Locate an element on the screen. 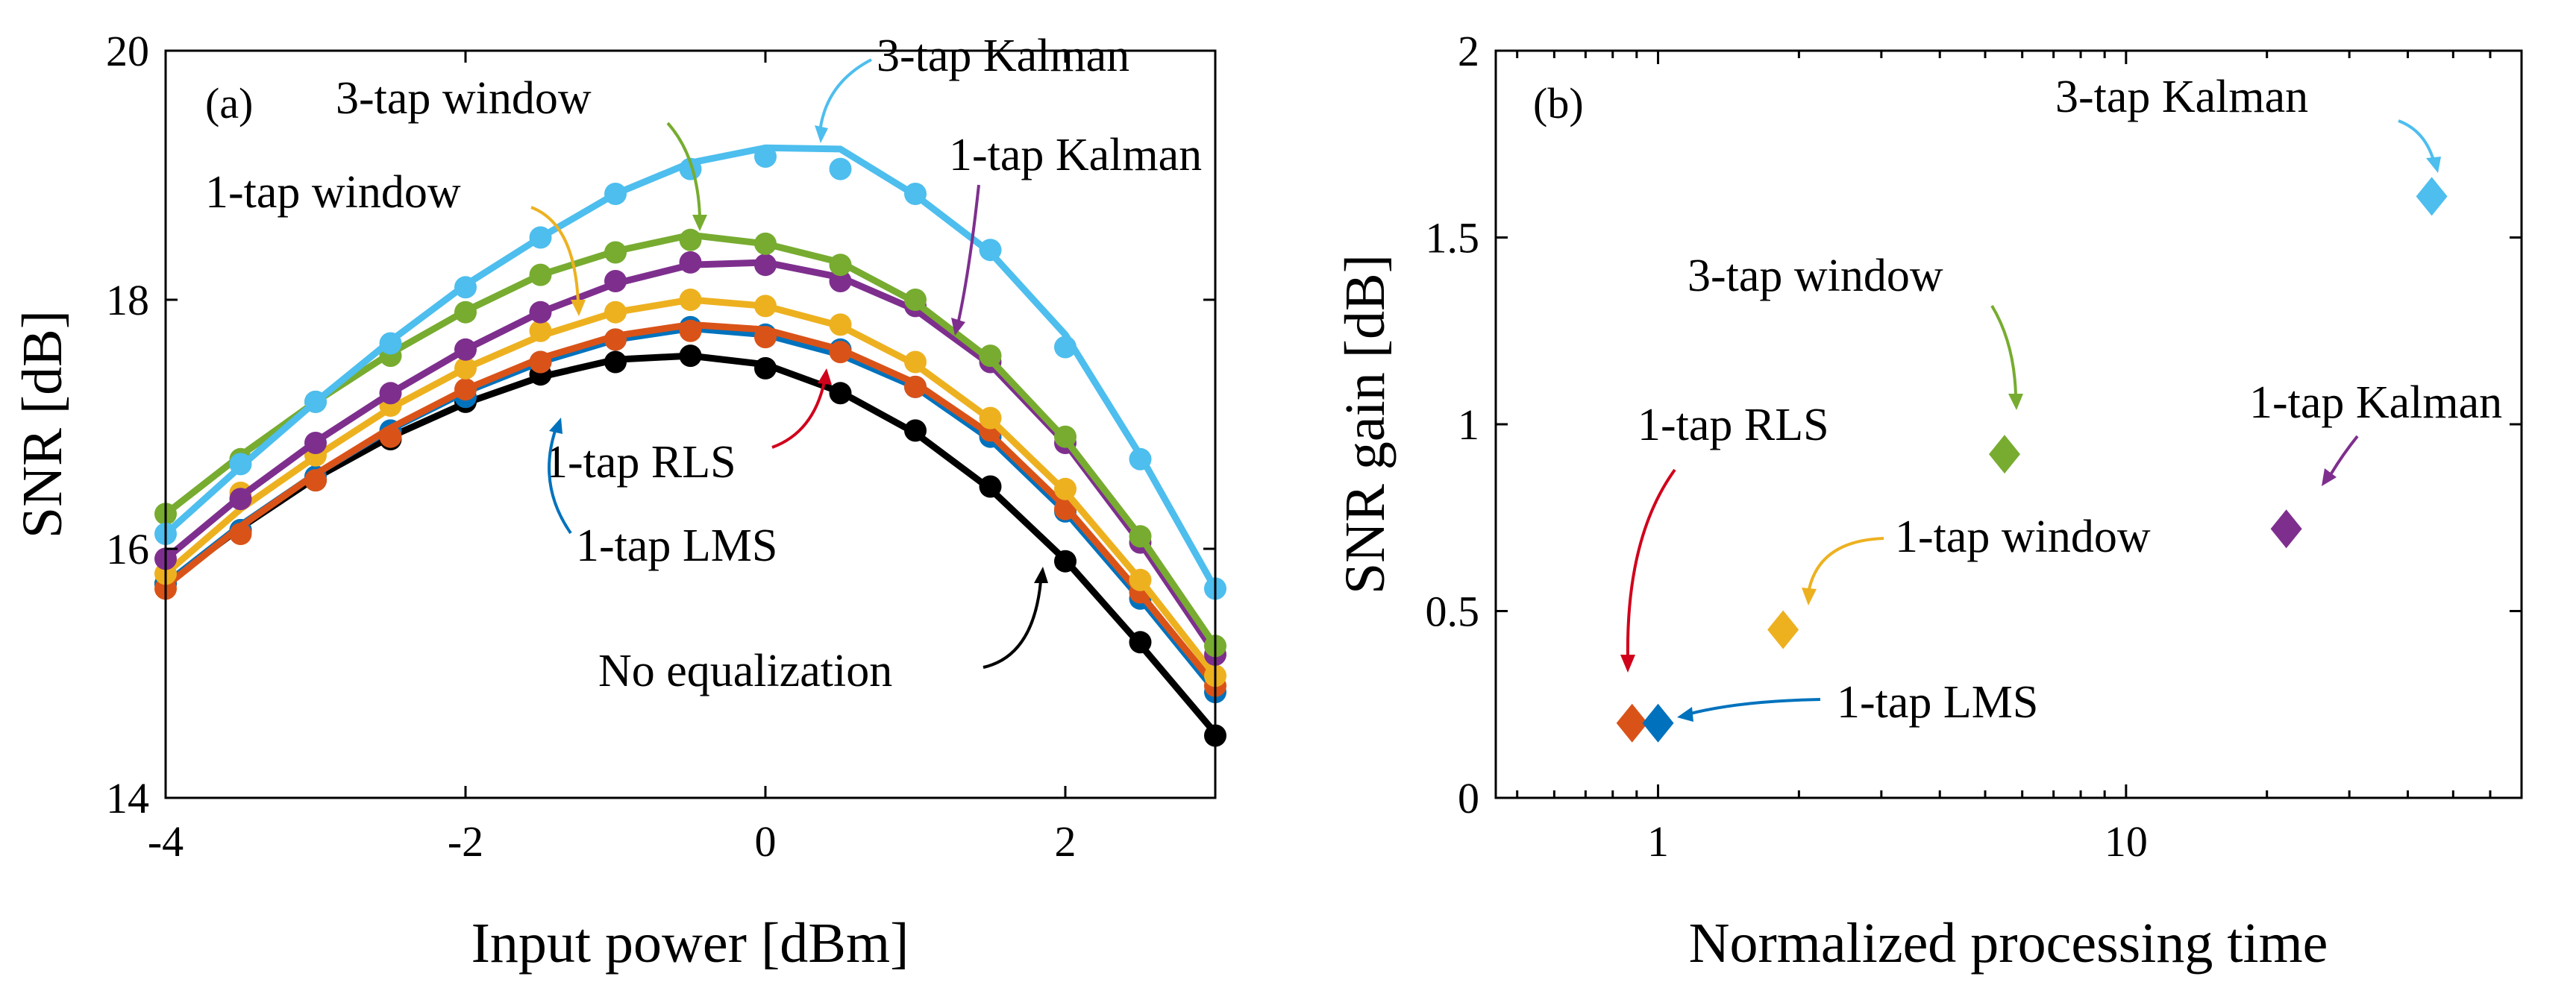  arrow-a-1tap-lms is located at coordinates (560, 481).